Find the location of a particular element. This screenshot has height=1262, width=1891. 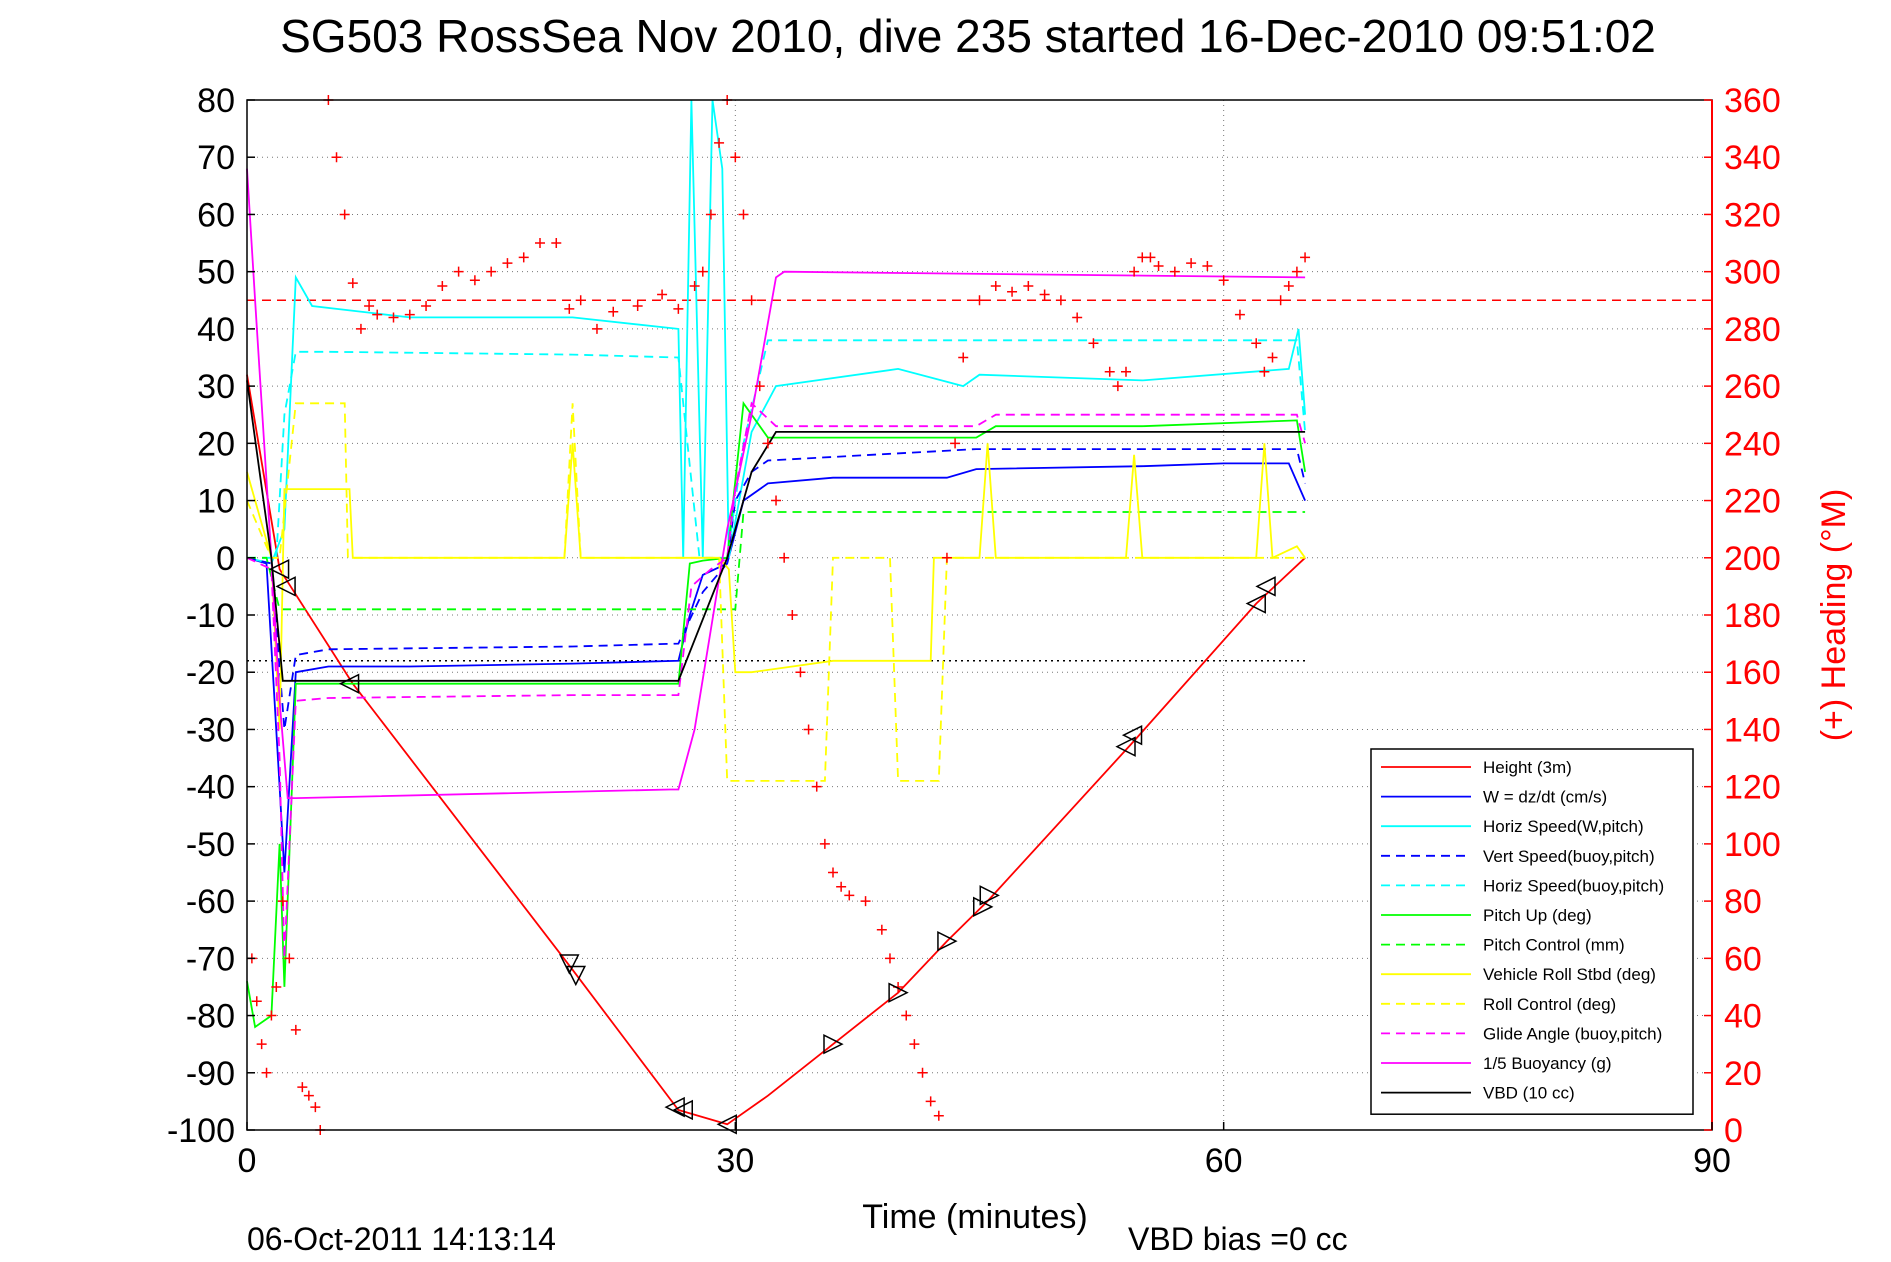

right-tick-label: 180 is located at coordinates (1752, 616).